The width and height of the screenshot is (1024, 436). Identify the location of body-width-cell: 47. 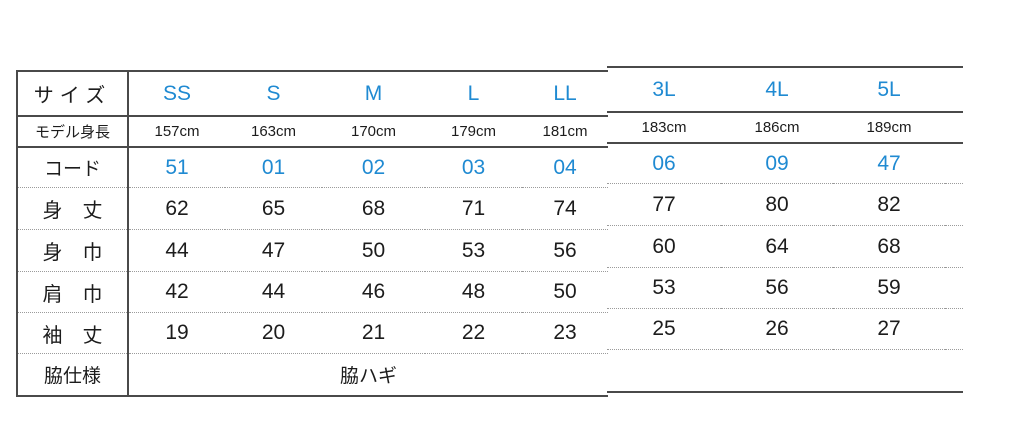
(273, 250).